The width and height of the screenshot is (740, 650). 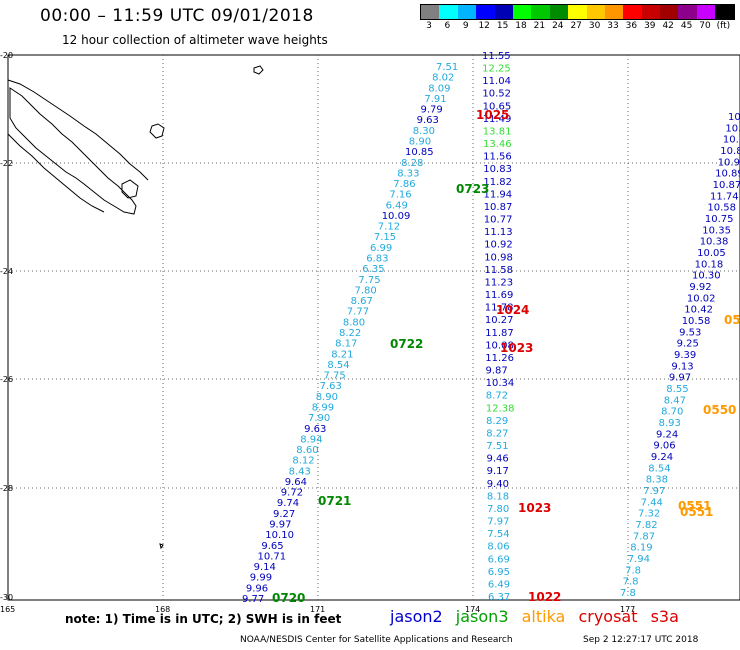 What do you see at coordinates (396, 216) in the screenshot?
I see `wave-height-value: 10.09` at bounding box center [396, 216].